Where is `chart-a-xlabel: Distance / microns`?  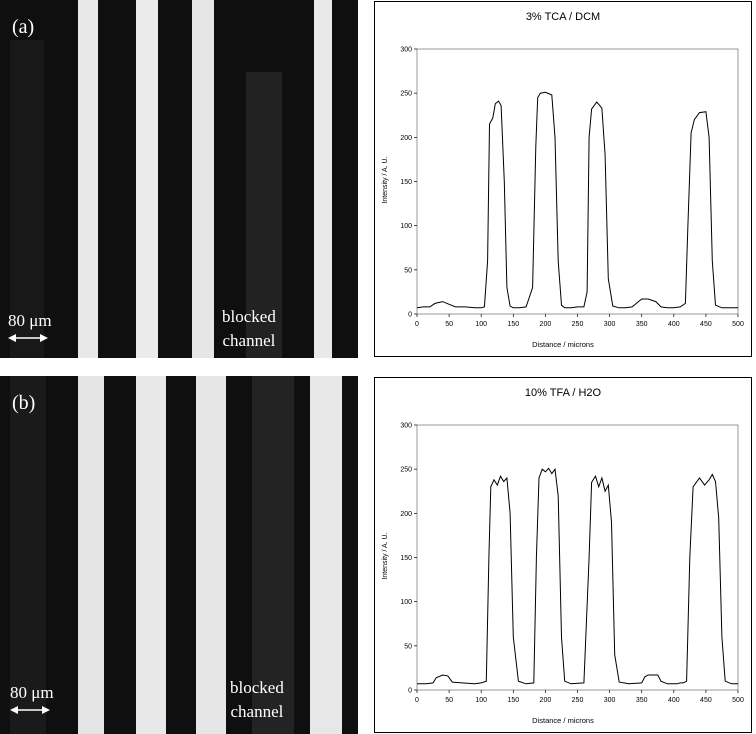 chart-a-xlabel: Distance / microns is located at coordinates (563, 344).